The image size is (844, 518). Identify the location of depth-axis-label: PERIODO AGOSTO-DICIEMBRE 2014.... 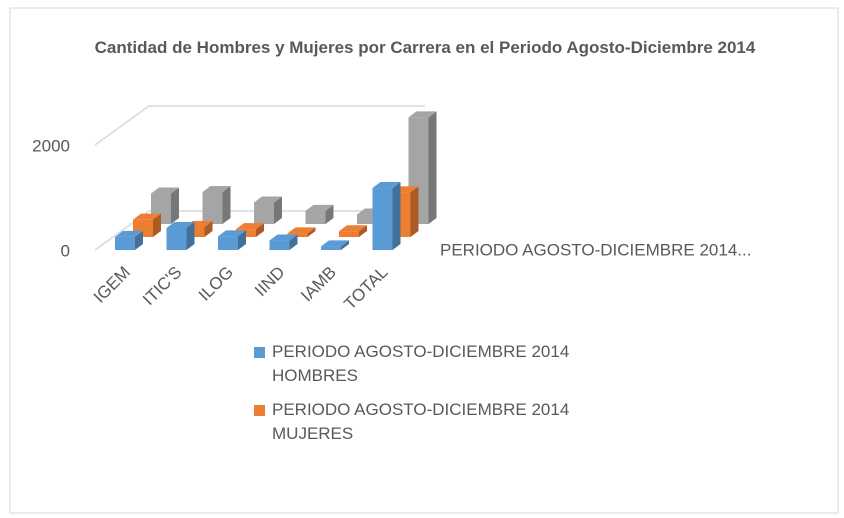
(595, 249).